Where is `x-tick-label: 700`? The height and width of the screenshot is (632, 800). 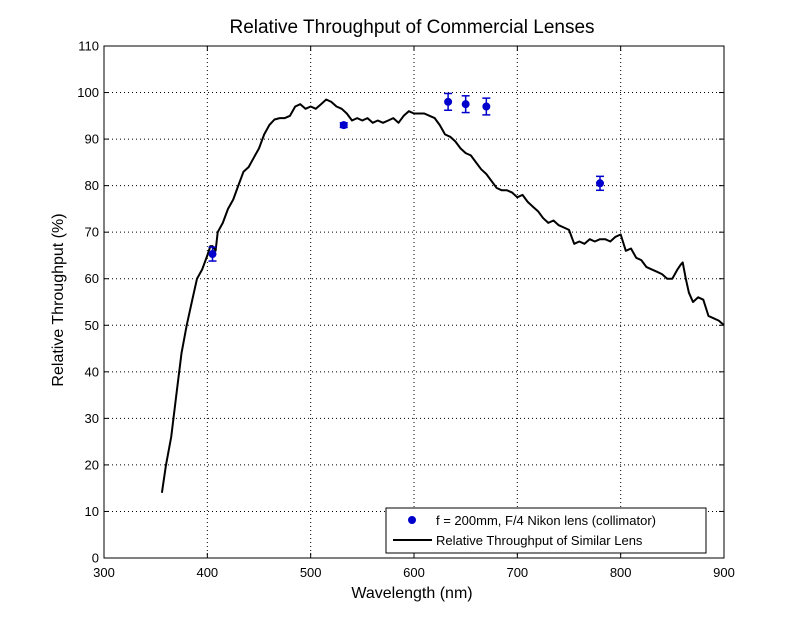 x-tick-label: 700 is located at coordinates (517, 572).